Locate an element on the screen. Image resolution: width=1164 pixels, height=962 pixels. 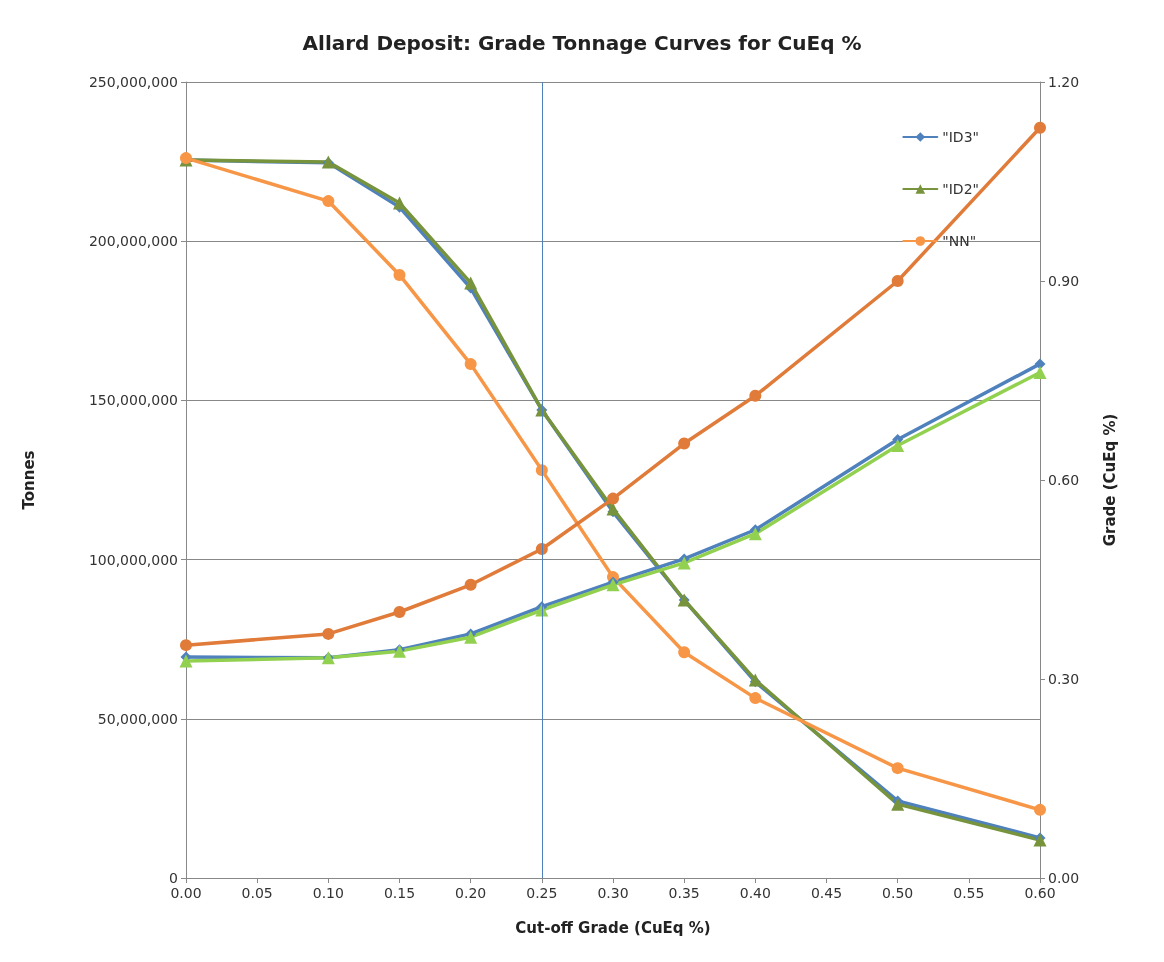
y2-axis-title: Grade (CuEq %) is located at coordinates (1109, 480).